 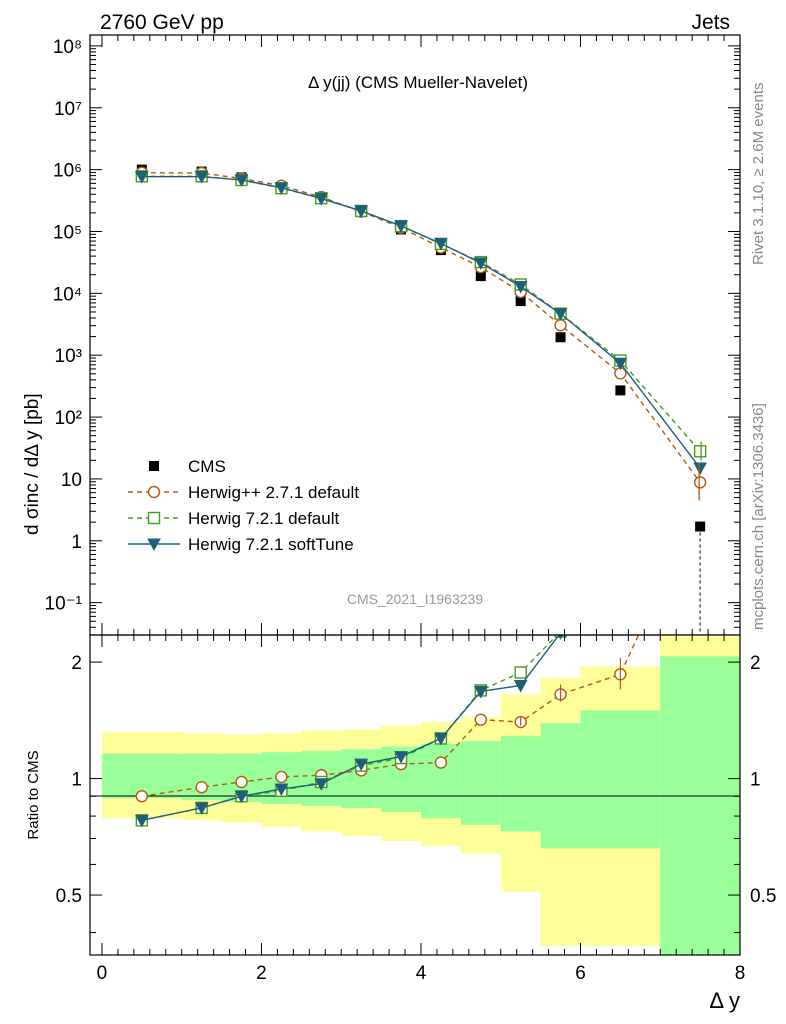 What do you see at coordinates (755, 780) in the screenshot?
I see `ratio-y-tick-label-right: 1` at bounding box center [755, 780].